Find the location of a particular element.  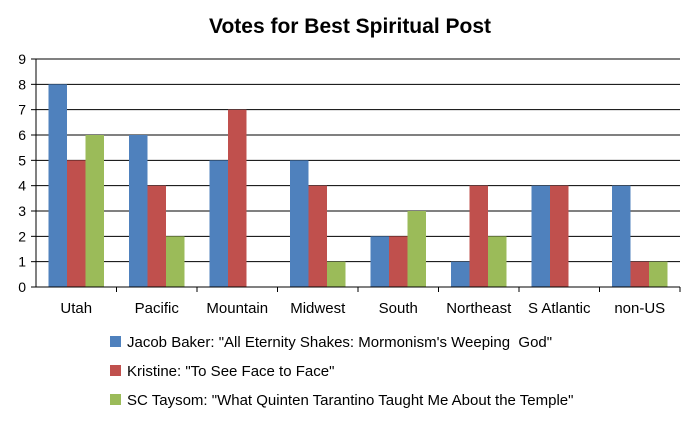

x-tick-label: S Atlantic is located at coordinates (559, 308).